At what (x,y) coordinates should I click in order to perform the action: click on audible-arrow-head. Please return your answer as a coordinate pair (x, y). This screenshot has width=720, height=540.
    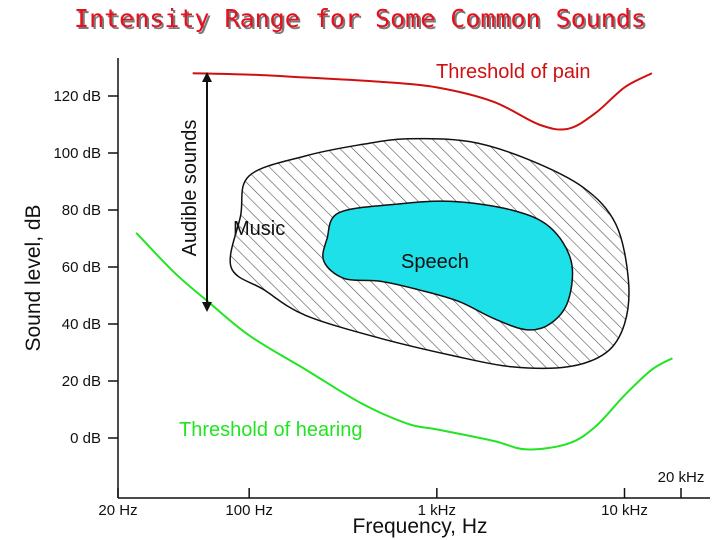
    Looking at the image, I should click on (207, 77).